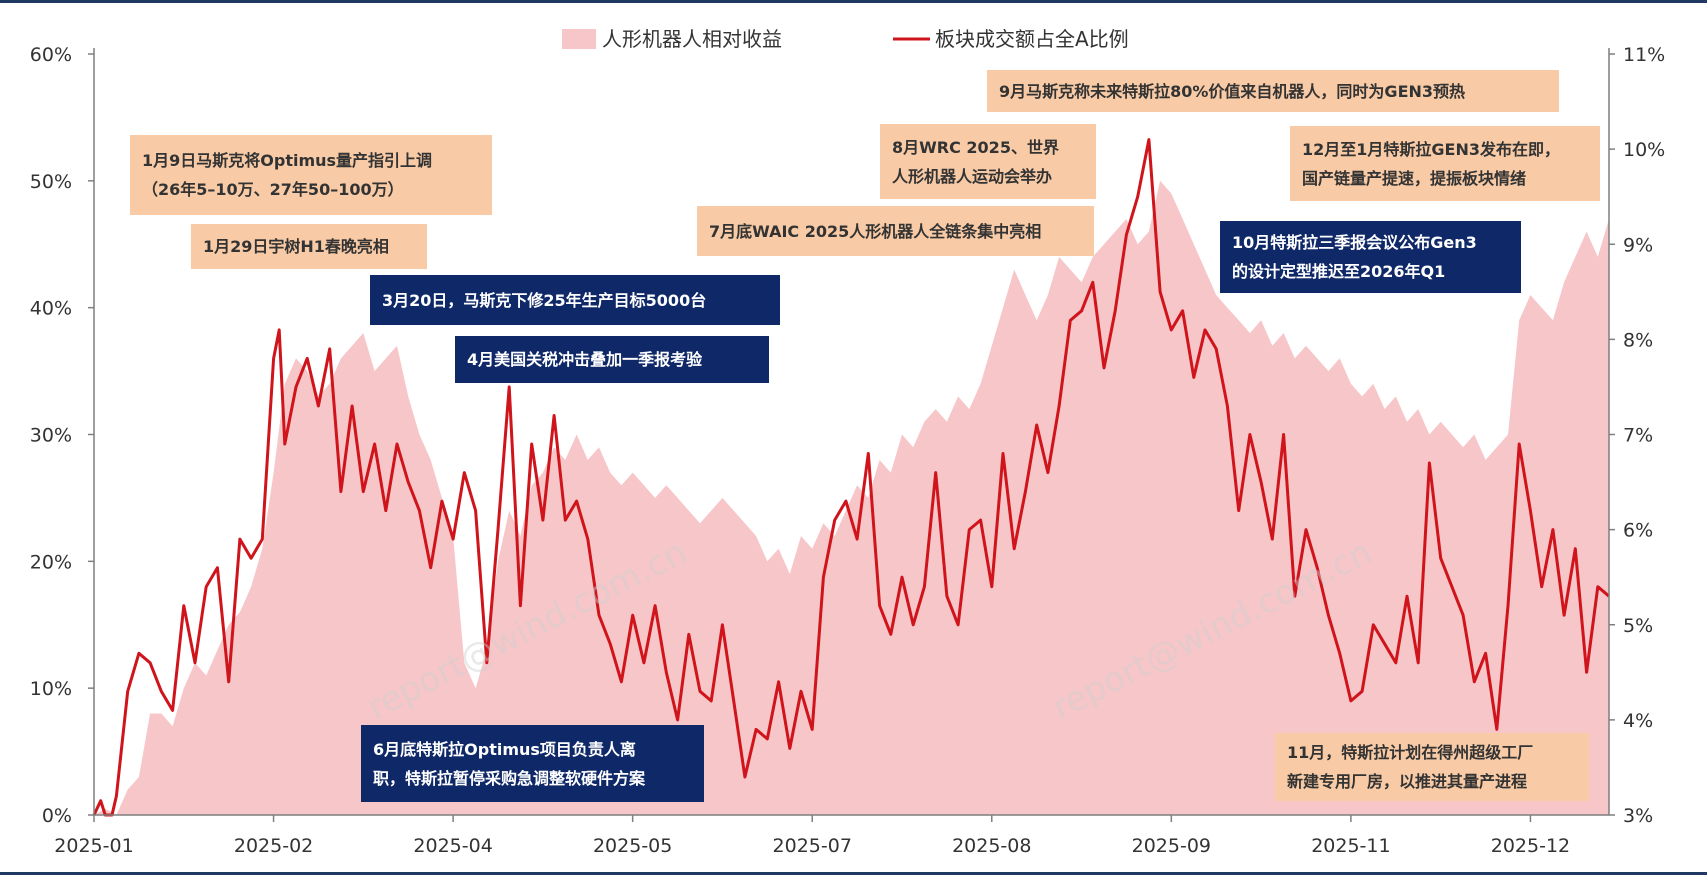 The image size is (1707, 875). I want to click on annotation-mar20: 3月20日，马斯克下修25年生产目标5000台, so click(575, 300).